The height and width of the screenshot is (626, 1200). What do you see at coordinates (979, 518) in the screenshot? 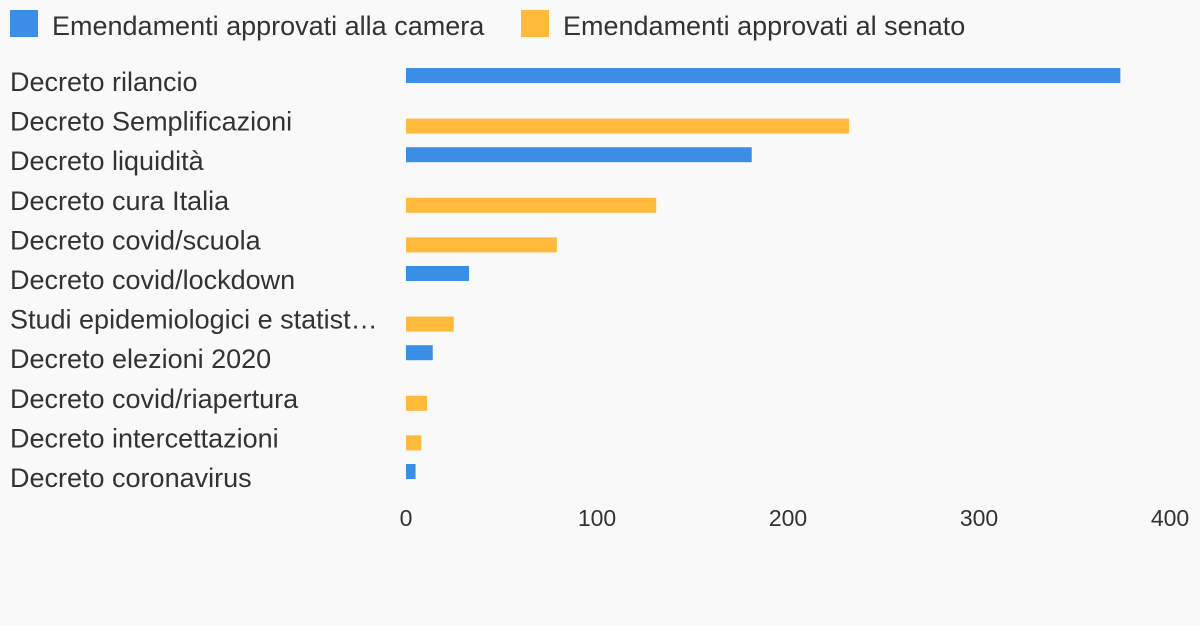
I see `x-tick-label: 300` at bounding box center [979, 518].